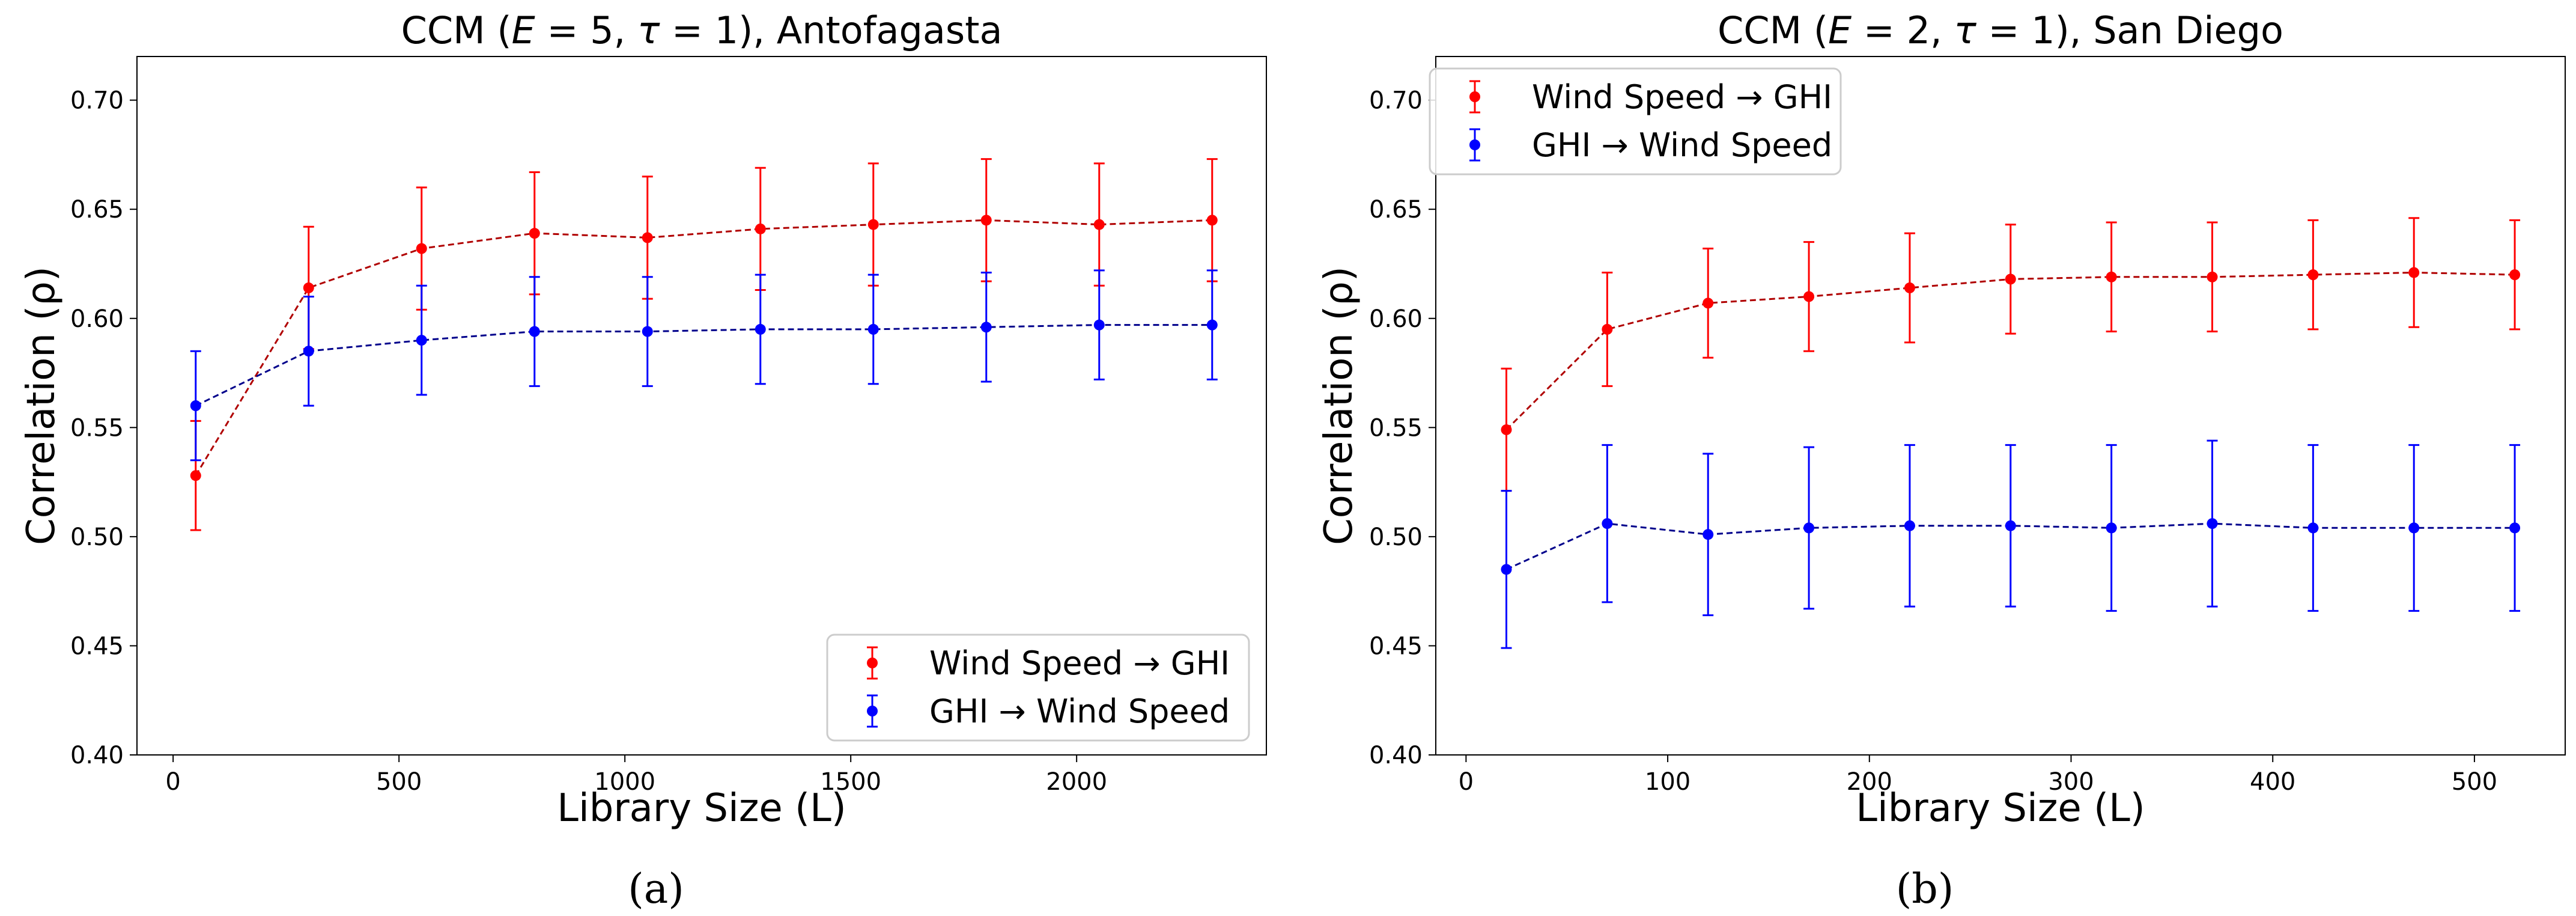 This screenshot has height=916, width=2576. I want to click on series-blue, so click(704, 365).